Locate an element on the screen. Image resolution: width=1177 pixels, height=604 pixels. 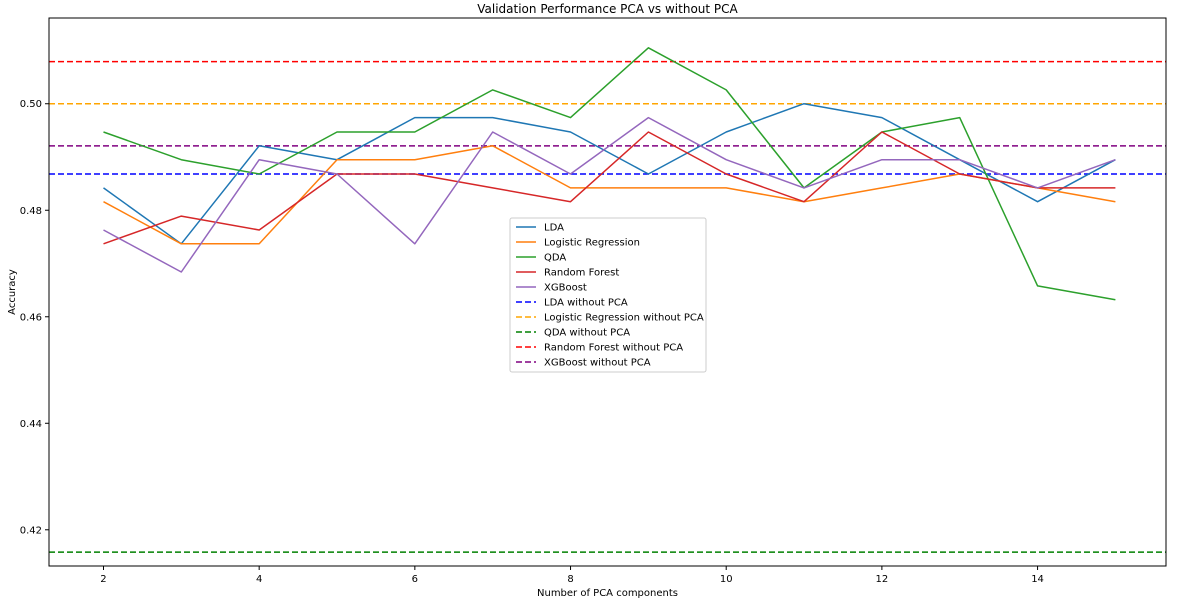
legend-label: XGBoost without PCA is located at coordinates (597, 363).